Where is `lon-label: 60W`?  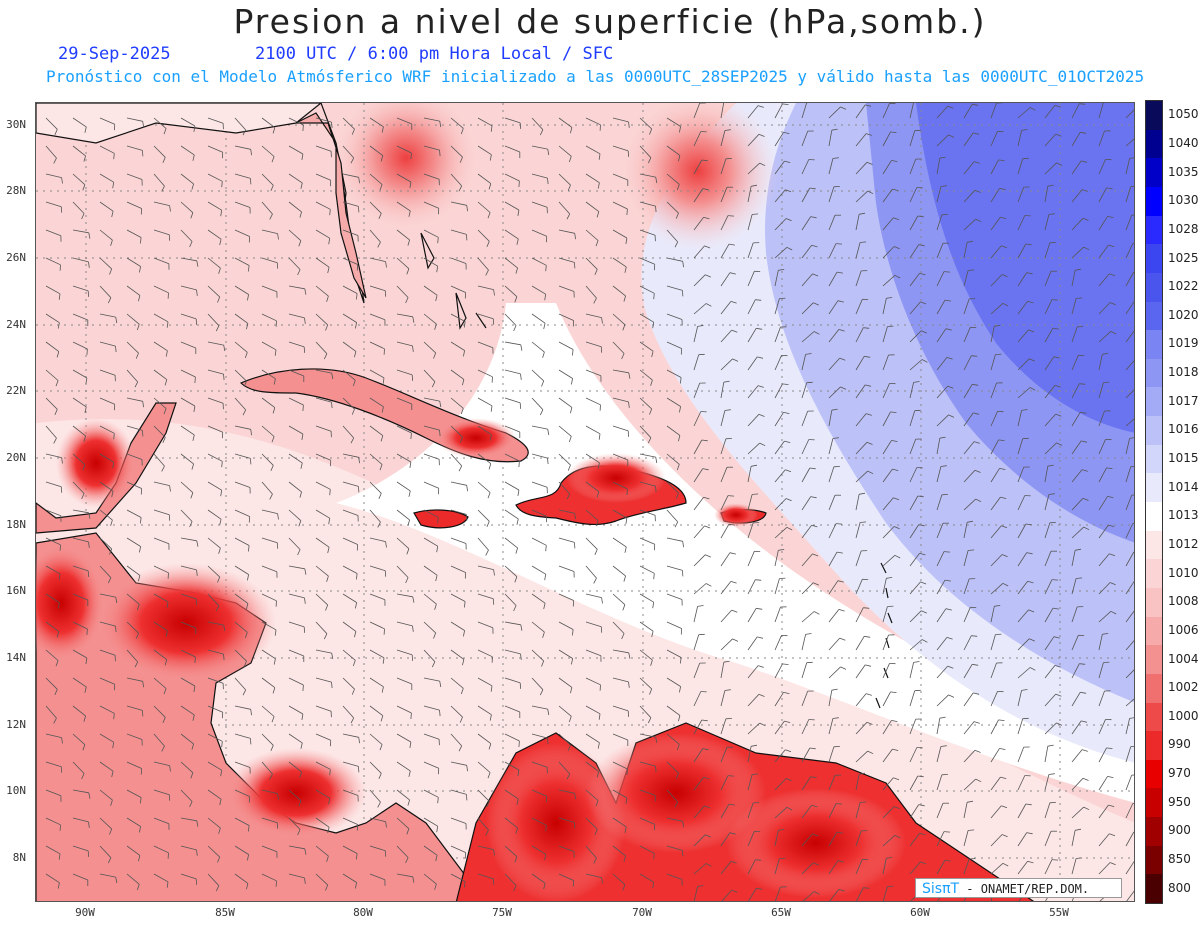 lon-label: 60W is located at coordinates (920, 912).